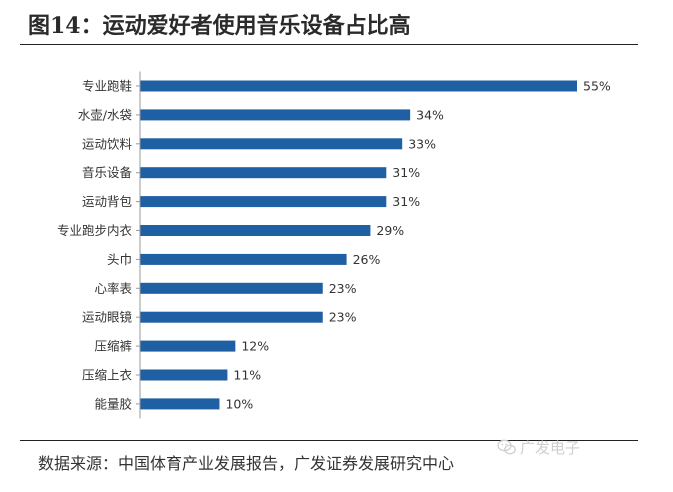  I want to click on category-label: 运动眼镜, so click(107, 317).